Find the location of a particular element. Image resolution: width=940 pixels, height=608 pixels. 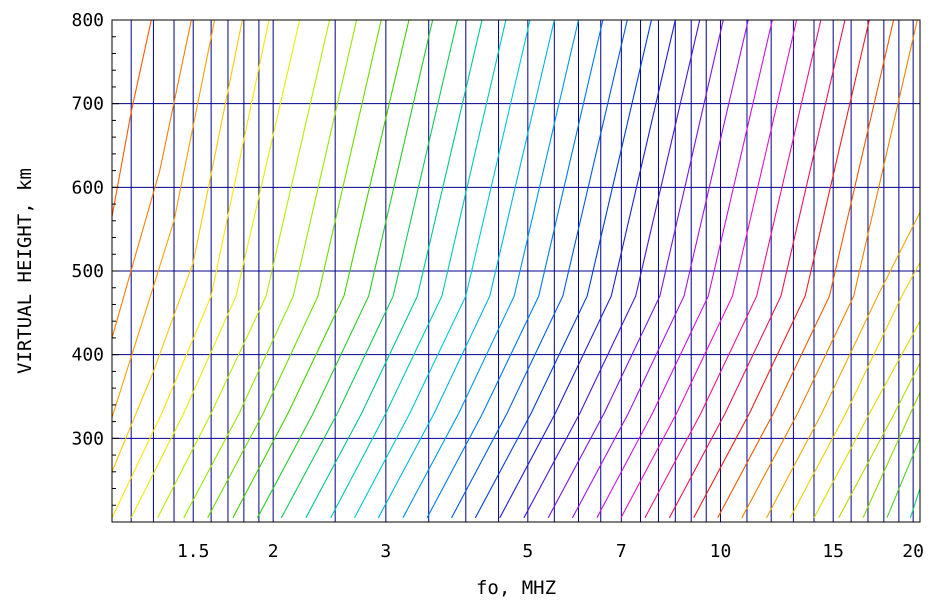

y-minor-ticks is located at coordinates (115, 271).